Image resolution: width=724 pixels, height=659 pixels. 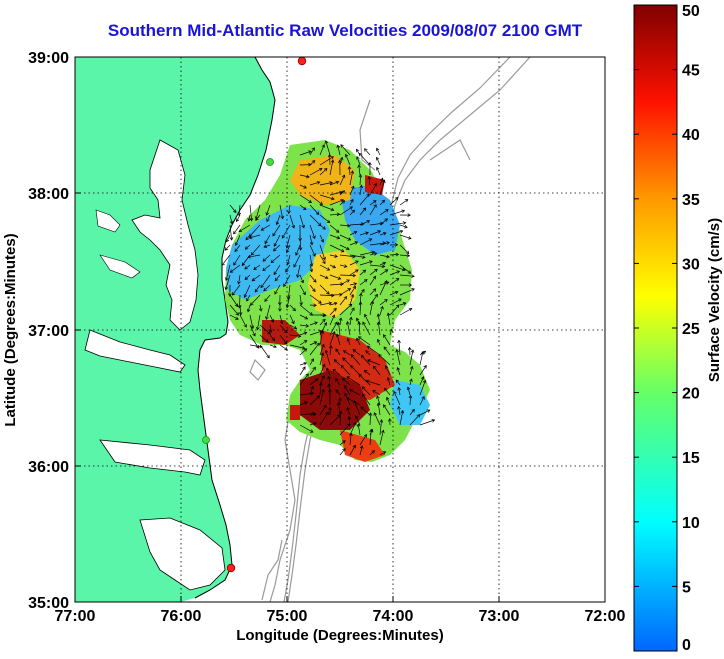 I want to click on colorbar-tick-label: 10, so click(x=691, y=523).